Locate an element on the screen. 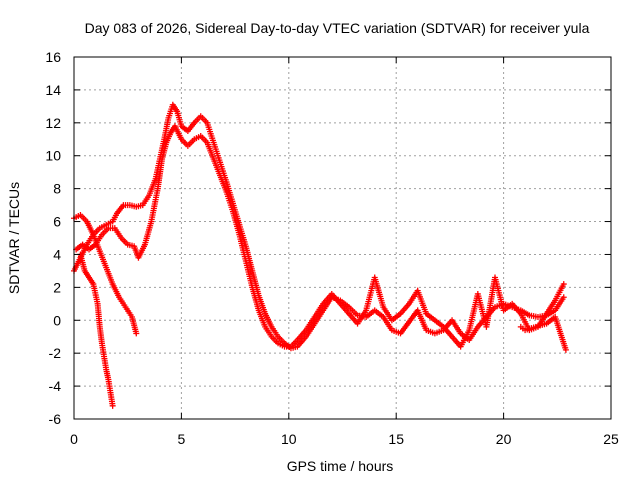 The width and height of the screenshot is (640, 480). y-tick-label: -4 is located at coordinates (55, 386).